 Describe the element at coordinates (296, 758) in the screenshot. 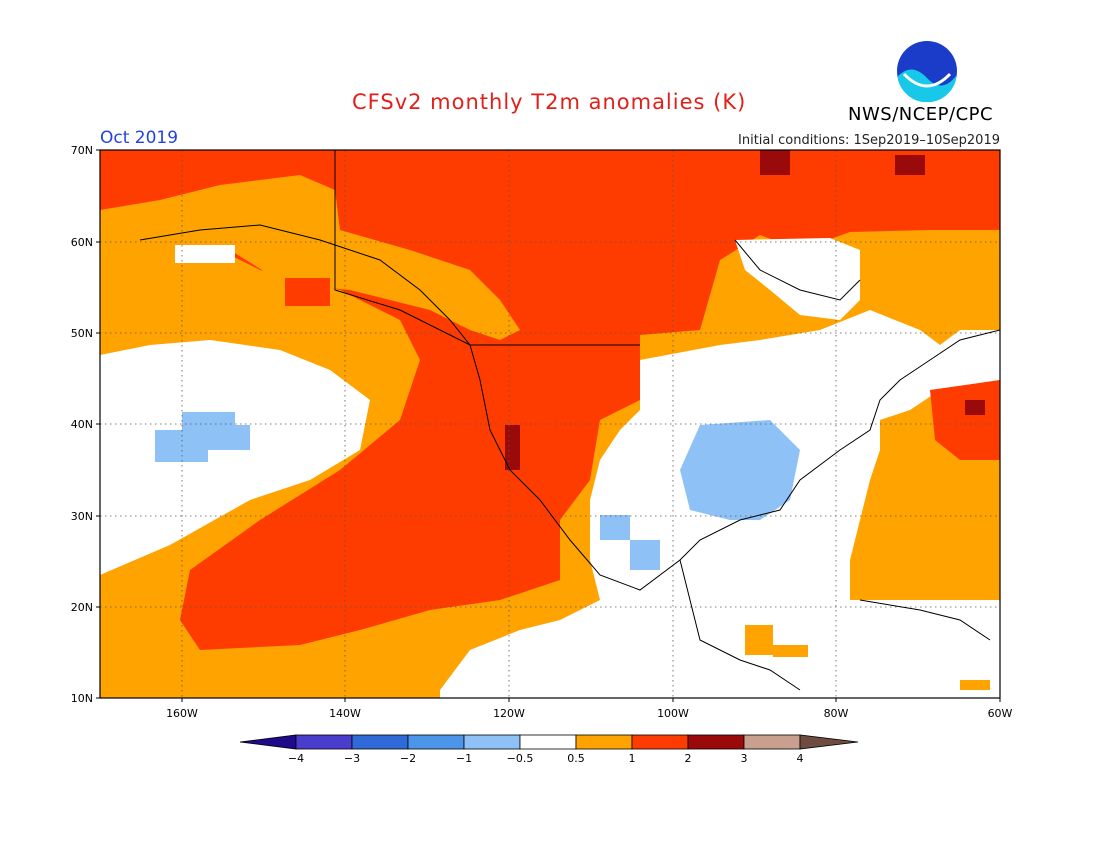

I see `colorbar-label: −4` at that location.